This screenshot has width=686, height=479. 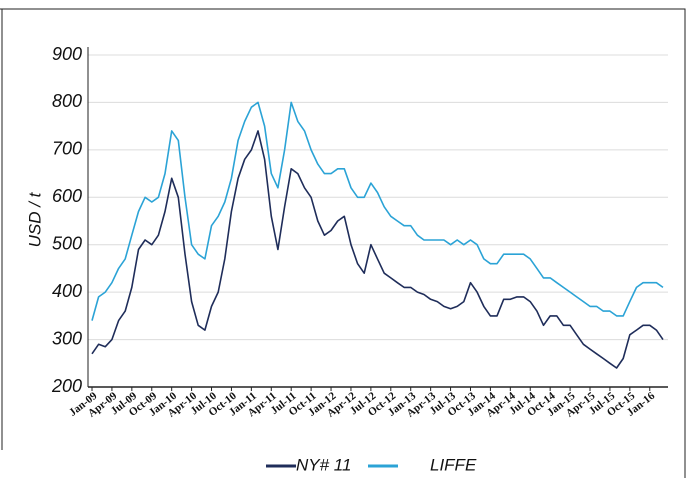 What do you see at coordinates (67, 338) in the screenshot?
I see `y-tick-label: 300` at bounding box center [67, 338].